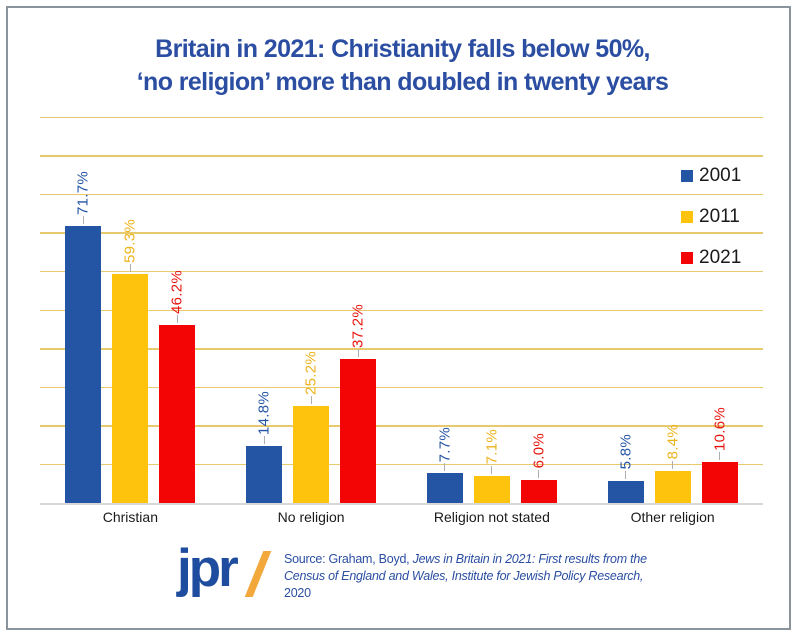 This screenshot has height=644, width=805. What do you see at coordinates (720, 257) in the screenshot?
I see `legend-label: 2021` at bounding box center [720, 257].